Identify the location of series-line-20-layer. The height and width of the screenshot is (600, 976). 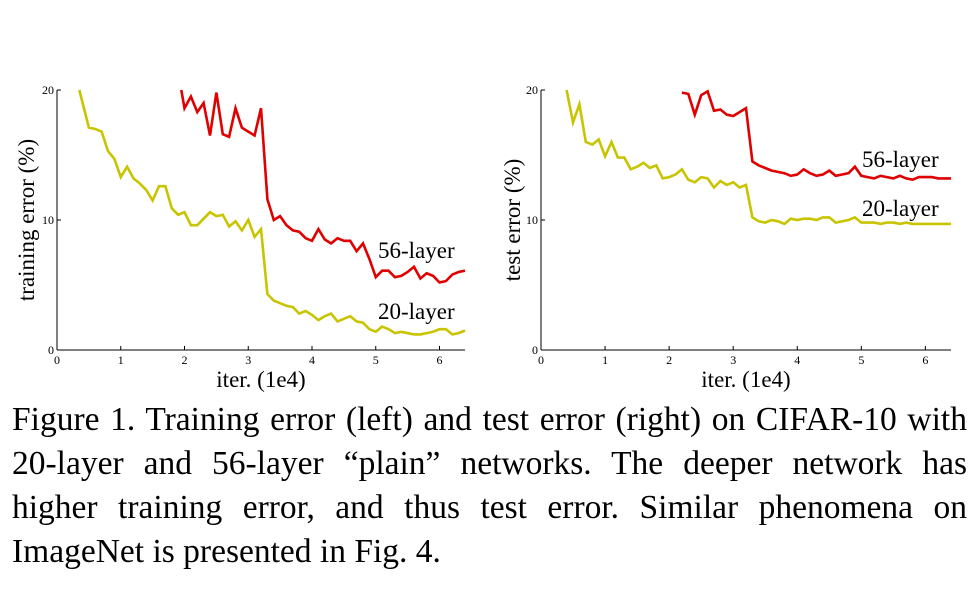
(758, 157).